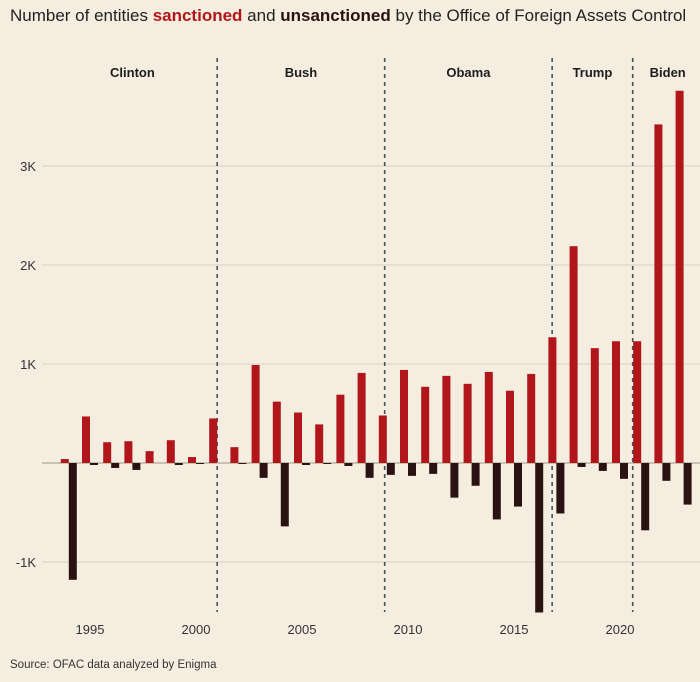 This screenshot has width=700, height=682. I want to click on title-unsanctioned-word: unsanctioned, so click(335, 15).